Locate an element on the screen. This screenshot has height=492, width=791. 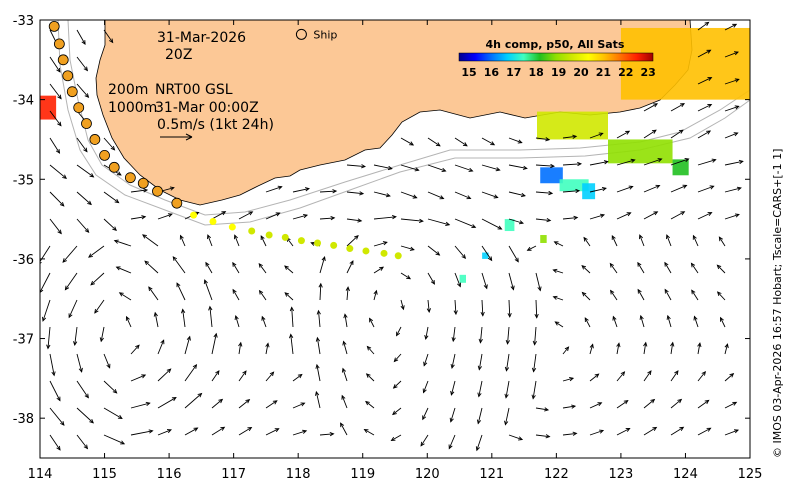
hour-label: 20Z is located at coordinates (178, 55).